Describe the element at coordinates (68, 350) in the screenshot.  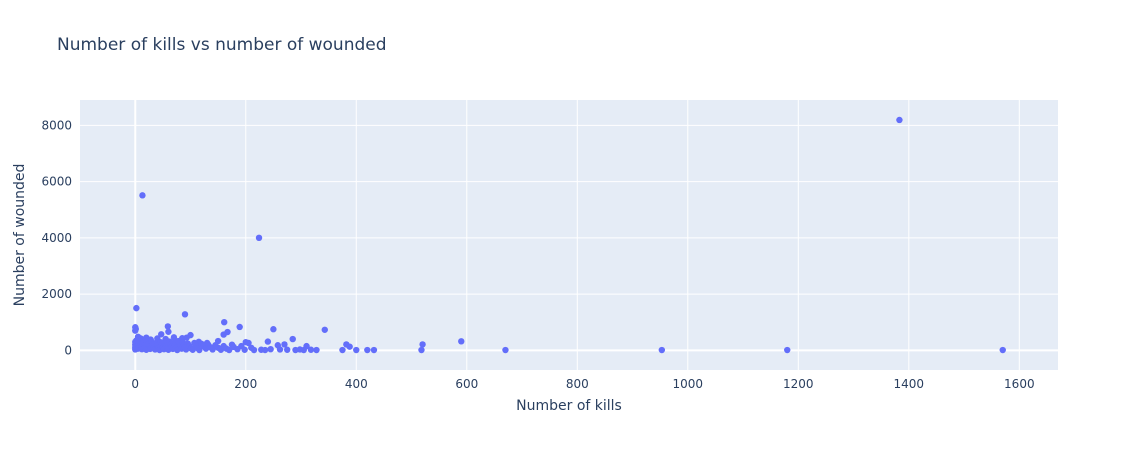
I see `y-tick-label: 0` at that location.